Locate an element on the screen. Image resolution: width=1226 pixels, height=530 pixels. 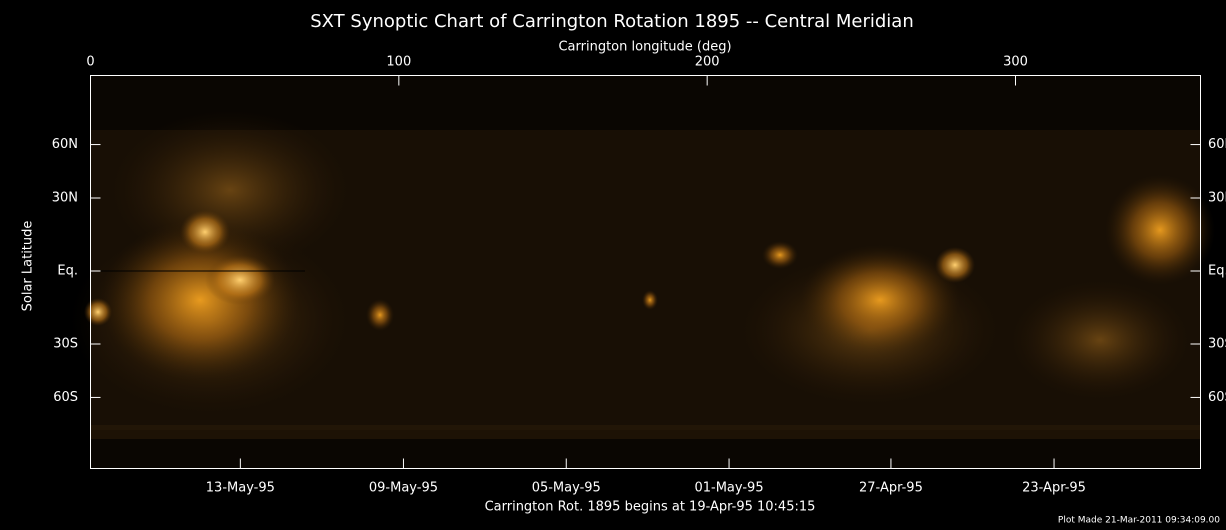
y-tick-label: 30S is located at coordinates (65, 344).